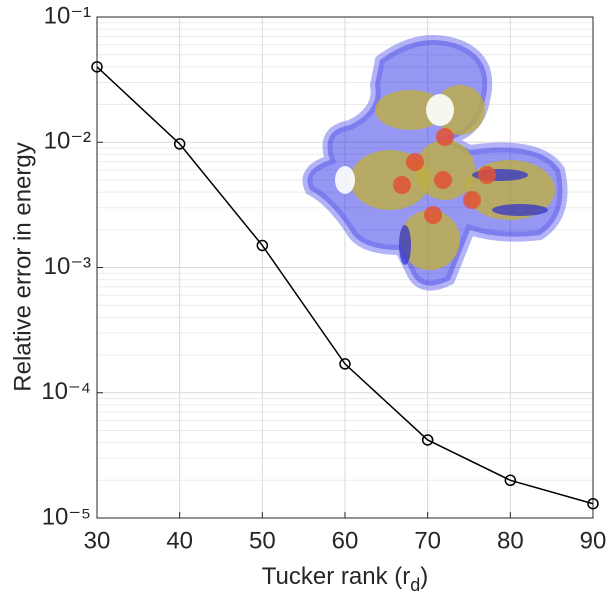  I want to click on x-axis-label-end: ), so click(424, 576).